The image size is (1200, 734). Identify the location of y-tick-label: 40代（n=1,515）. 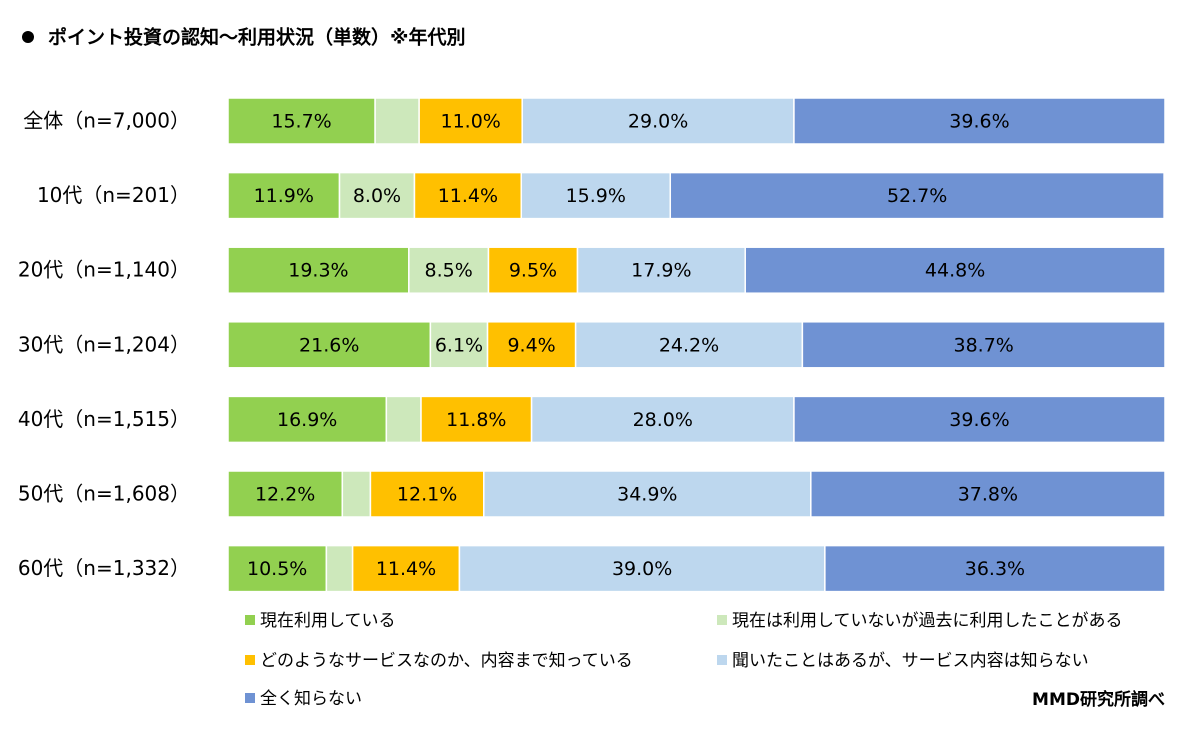
(104, 419).